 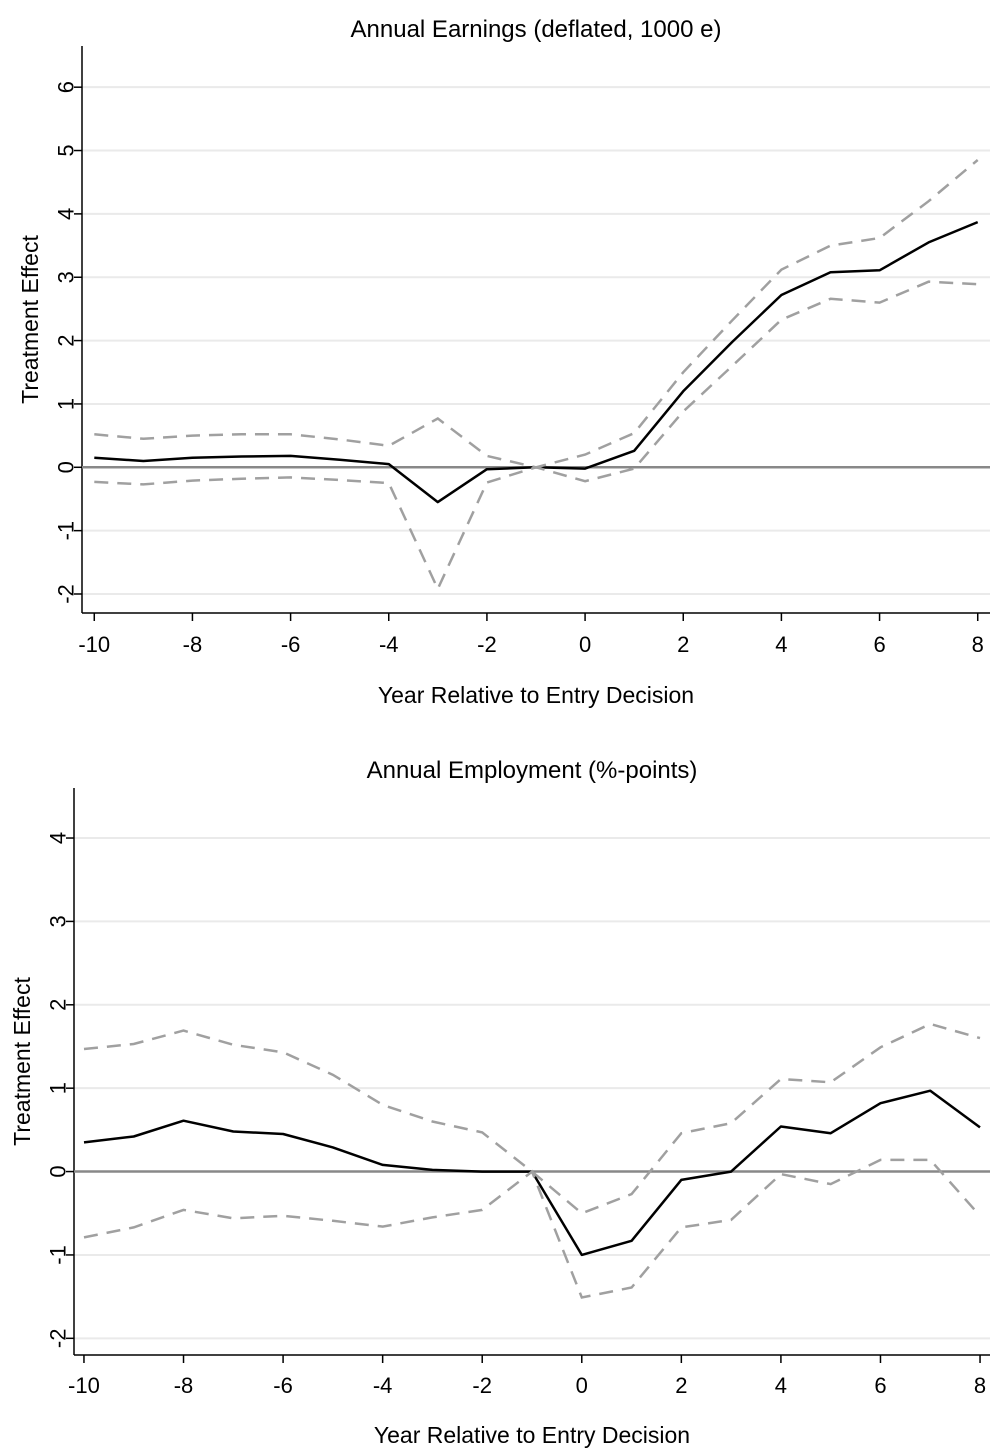 What do you see at coordinates (66, 150) in the screenshot?
I see `y-tick-label: 5` at bounding box center [66, 150].